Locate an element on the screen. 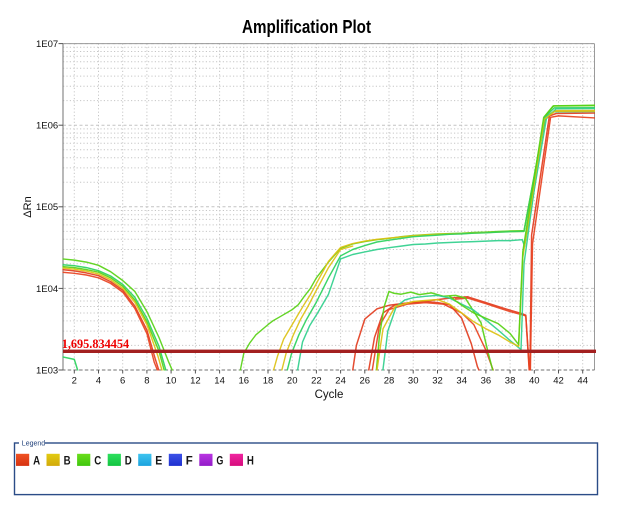  svg-text: 10 is located at coordinates (171, 381).